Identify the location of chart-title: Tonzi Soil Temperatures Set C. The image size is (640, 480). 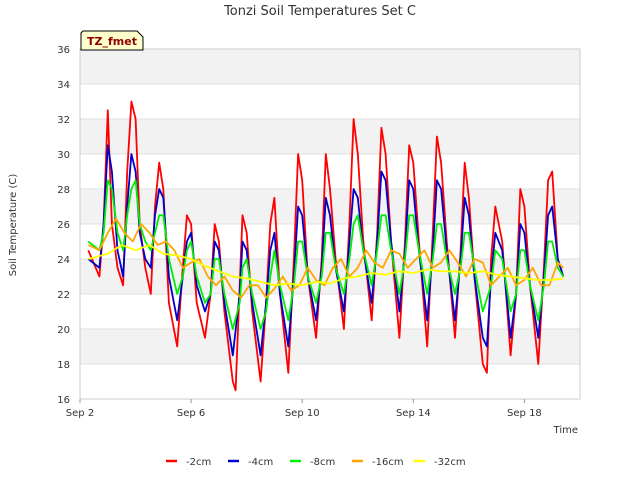
(319, 11).